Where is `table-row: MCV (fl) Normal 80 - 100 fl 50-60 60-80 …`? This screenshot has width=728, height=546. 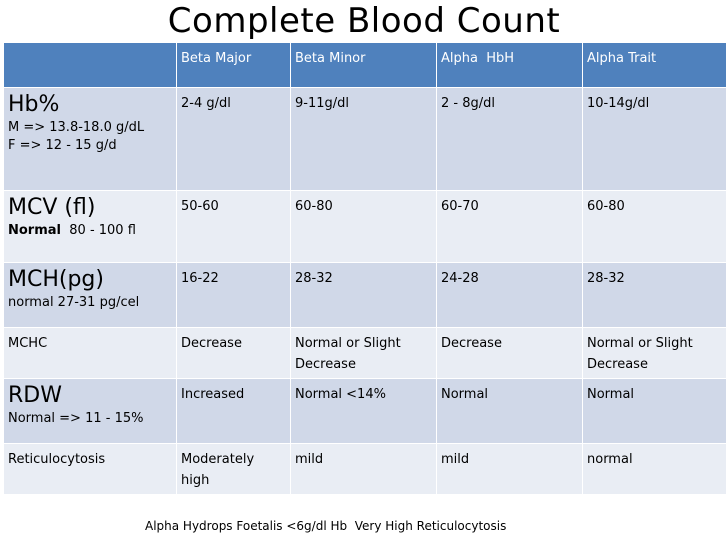 table-row: MCV (fl) Normal 80 - 100 fl 50-60 60-80 … is located at coordinates (365, 226).